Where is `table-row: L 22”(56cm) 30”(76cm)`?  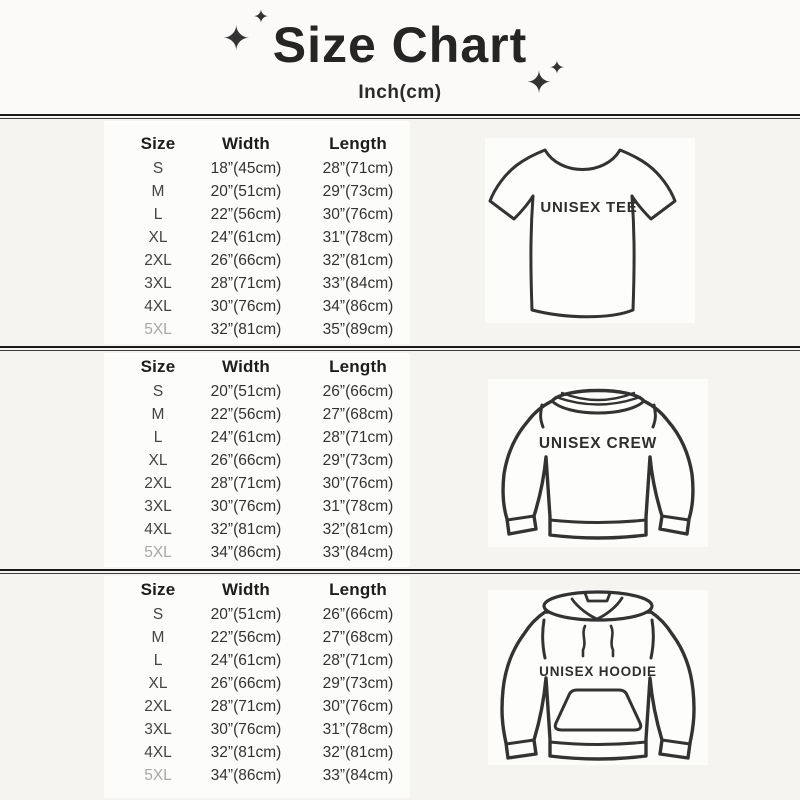
table-row: L 22”(56cm) 30”(76cm) is located at coordinates (270, 214).